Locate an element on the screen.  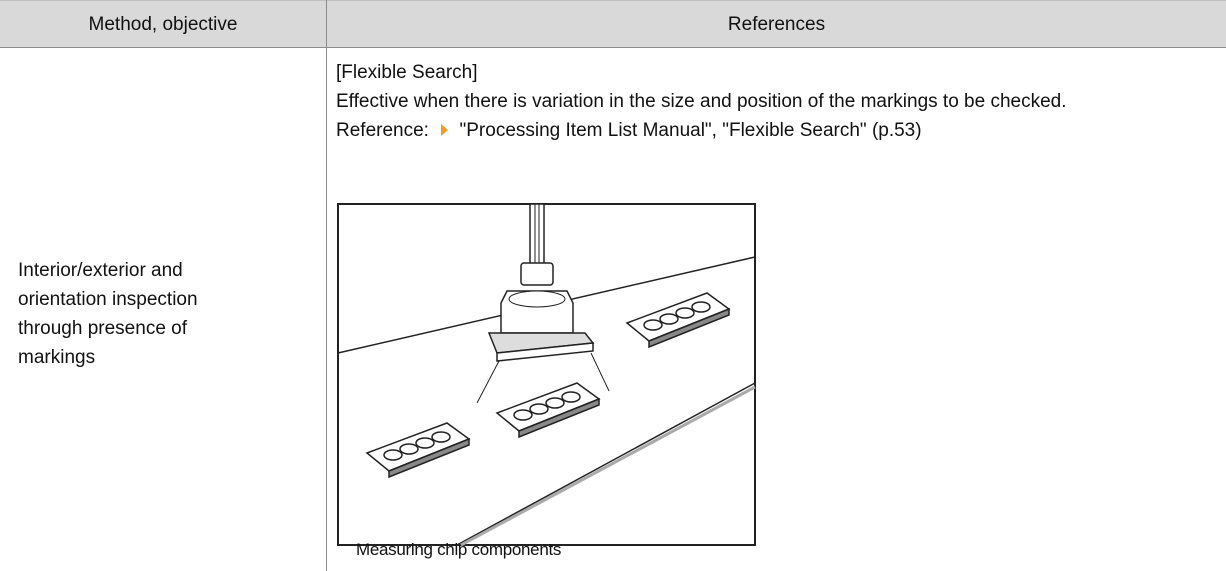
figure-caption: Measuring chip components is located at coordinates (459, 549).